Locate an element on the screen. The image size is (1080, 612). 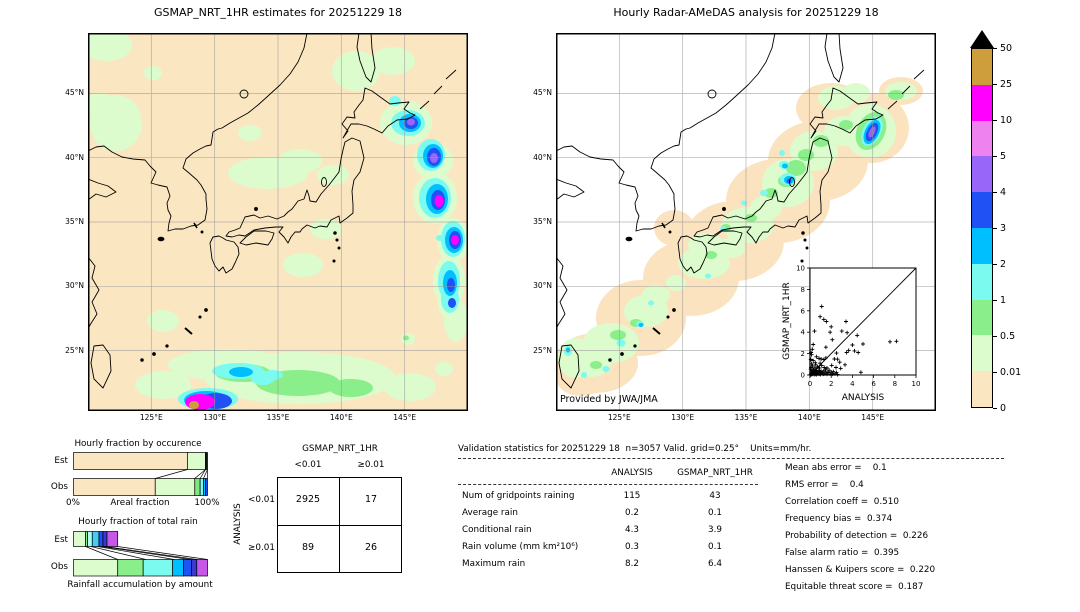
validation-value: 8.2 is located at coordinates (632, 564).